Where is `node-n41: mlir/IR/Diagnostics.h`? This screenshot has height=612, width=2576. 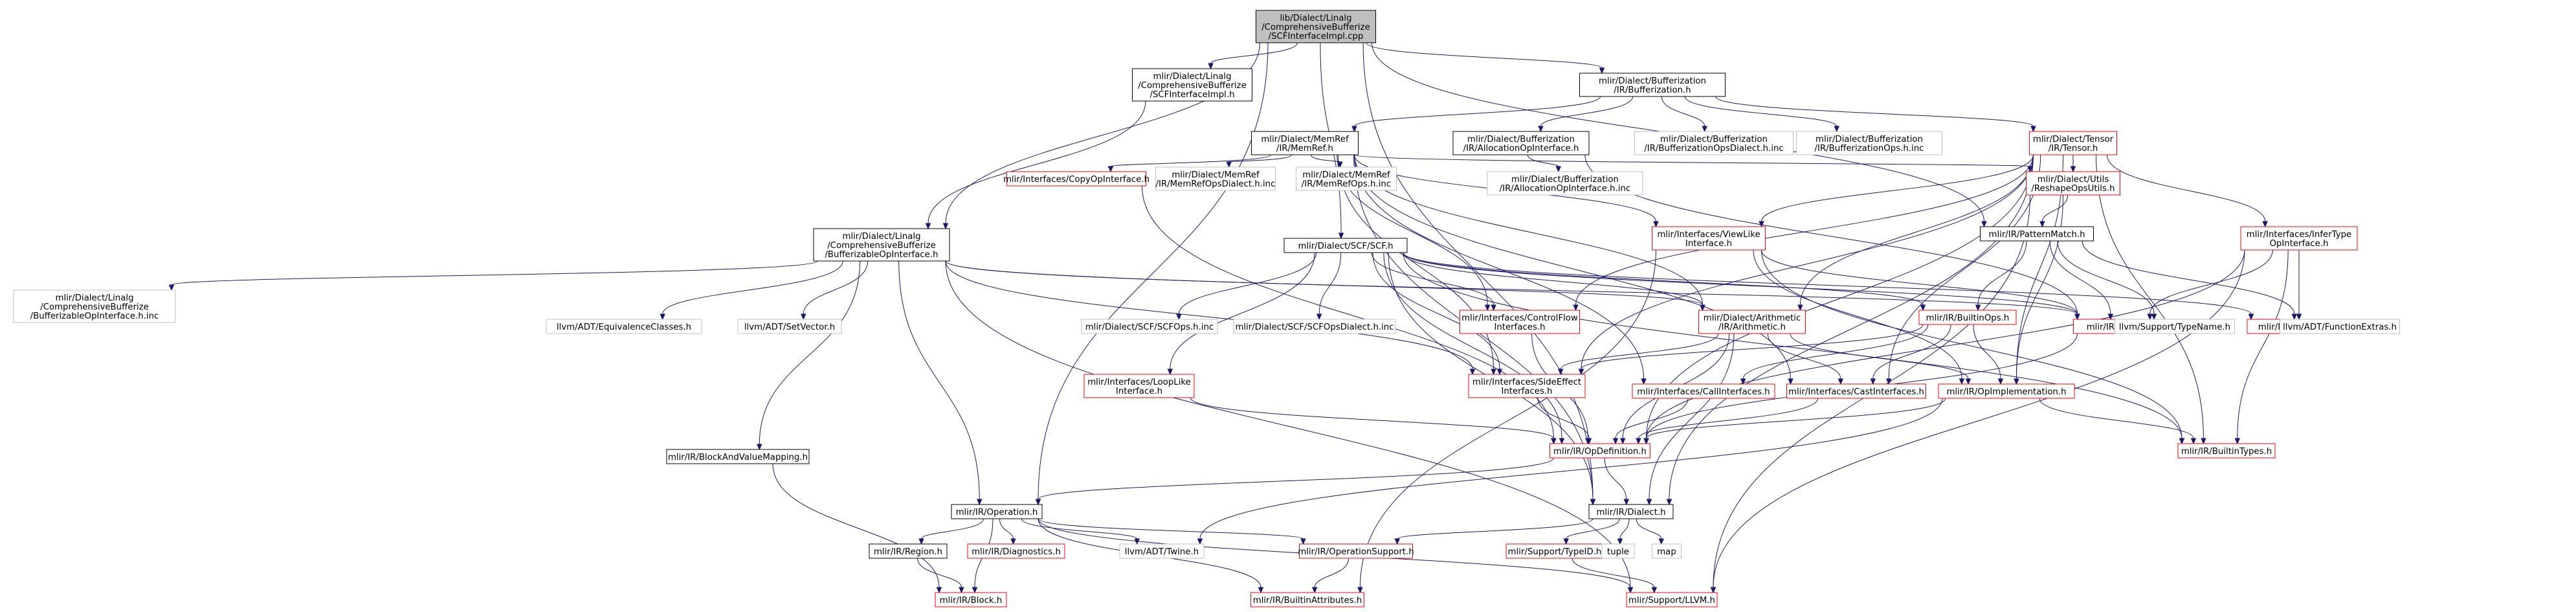
node-n41: mlir/IR/Diagnostics.h is located at coordinates (1016, 551).